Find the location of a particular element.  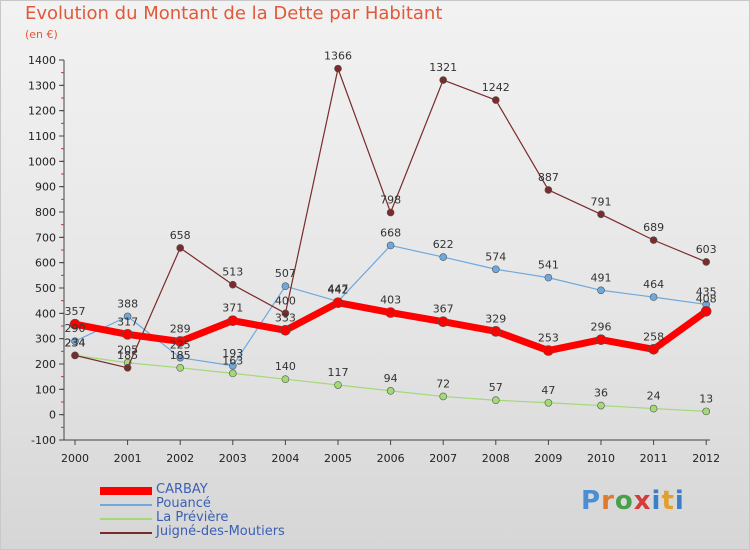

legend-swatch is located at coordinates (126, 533).